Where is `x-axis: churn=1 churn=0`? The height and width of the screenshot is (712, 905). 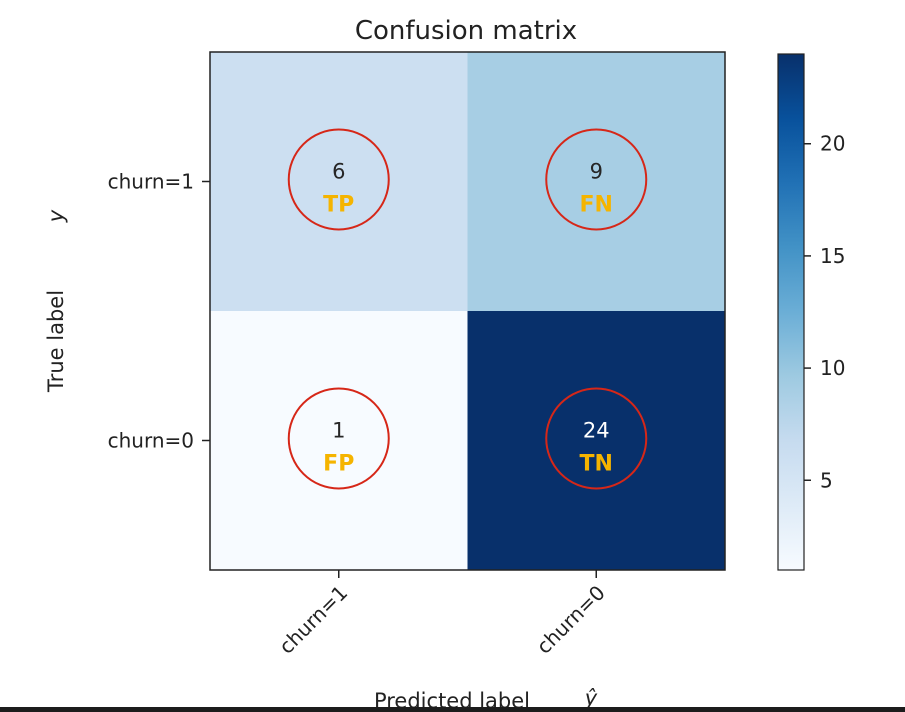 x-axis: churn=1 churn=0 is located at coordinates (442, 614).